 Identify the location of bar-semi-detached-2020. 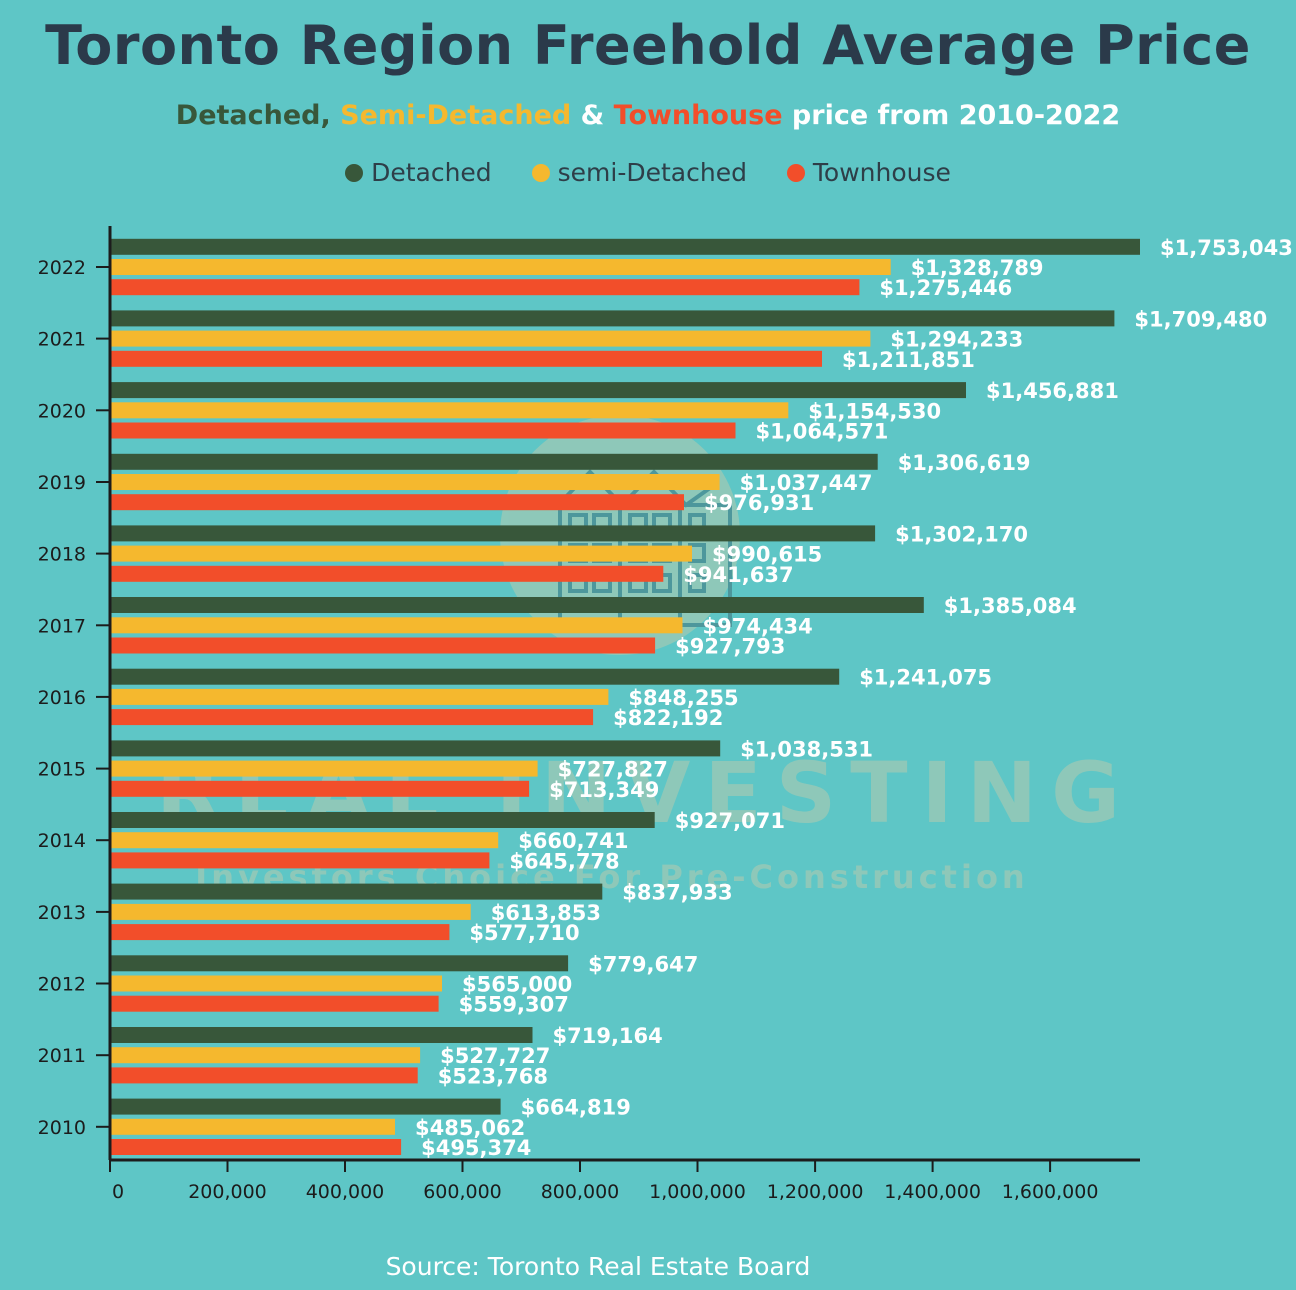
(449, 410).